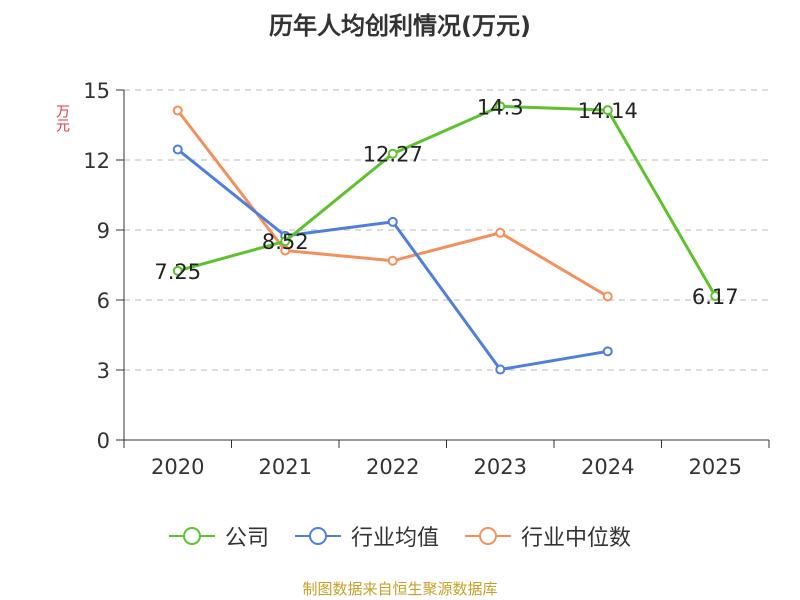  I want to click on x-tick-label-2025: 2025, so click(715, 467).